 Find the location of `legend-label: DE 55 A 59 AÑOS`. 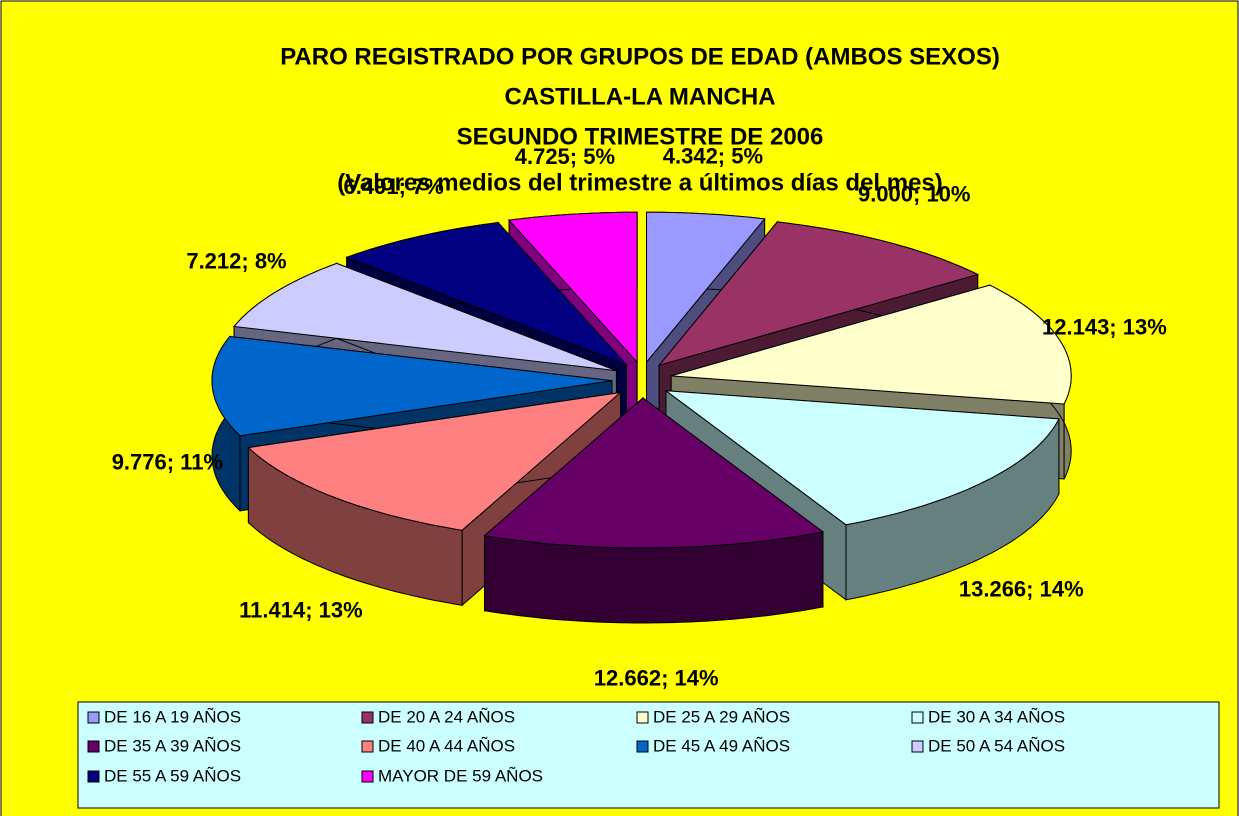

legend-label: DE 55 A 59 AÑOS is located at coordinates (172, 775).